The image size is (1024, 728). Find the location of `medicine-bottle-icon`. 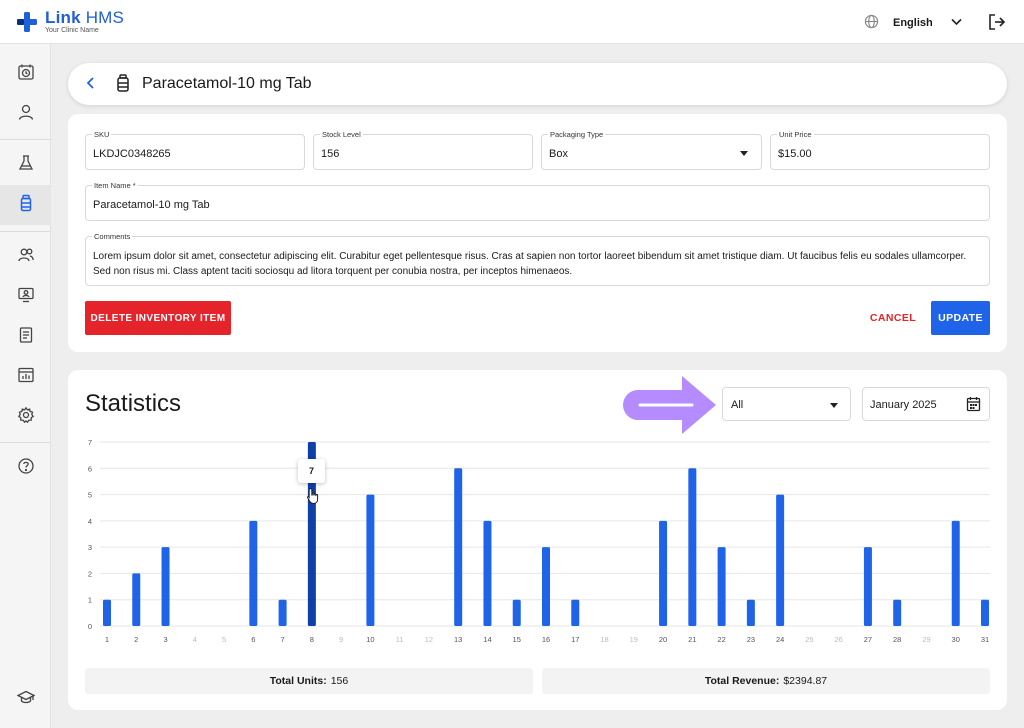

medicine-bottle-icon is located at coordinates (26, 205).